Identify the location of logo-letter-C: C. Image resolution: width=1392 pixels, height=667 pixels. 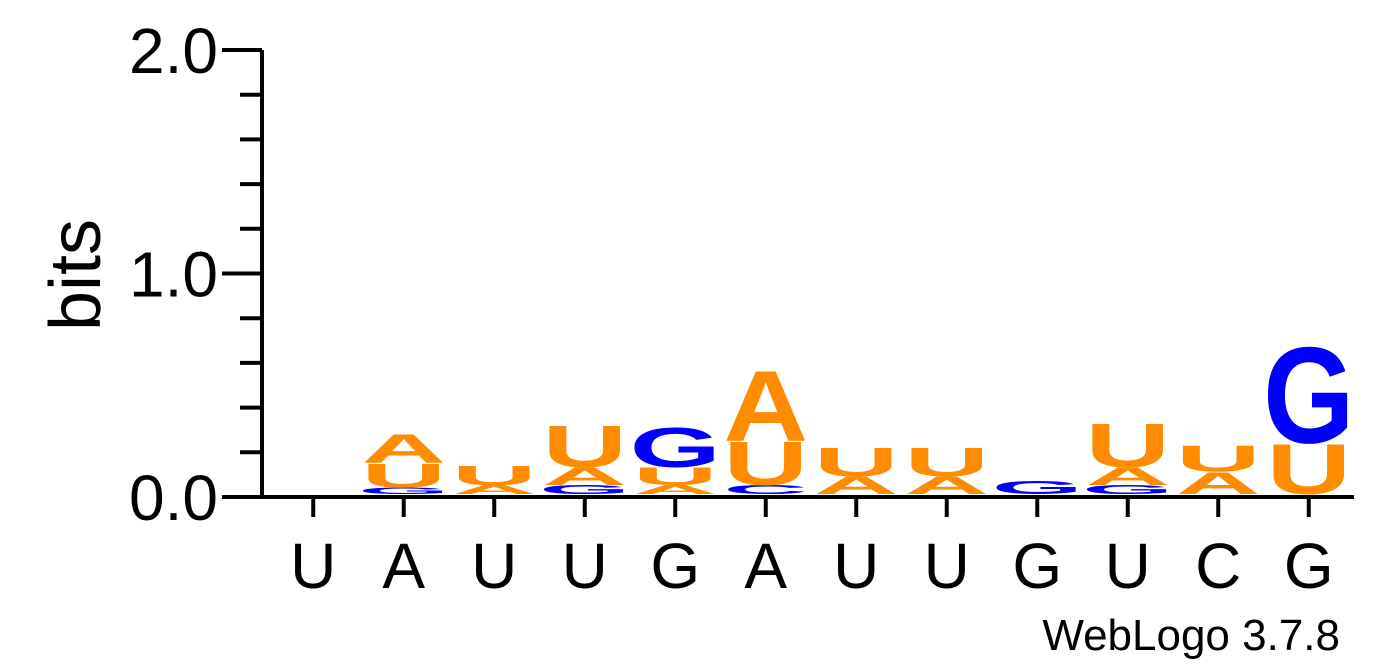
(765, 490).